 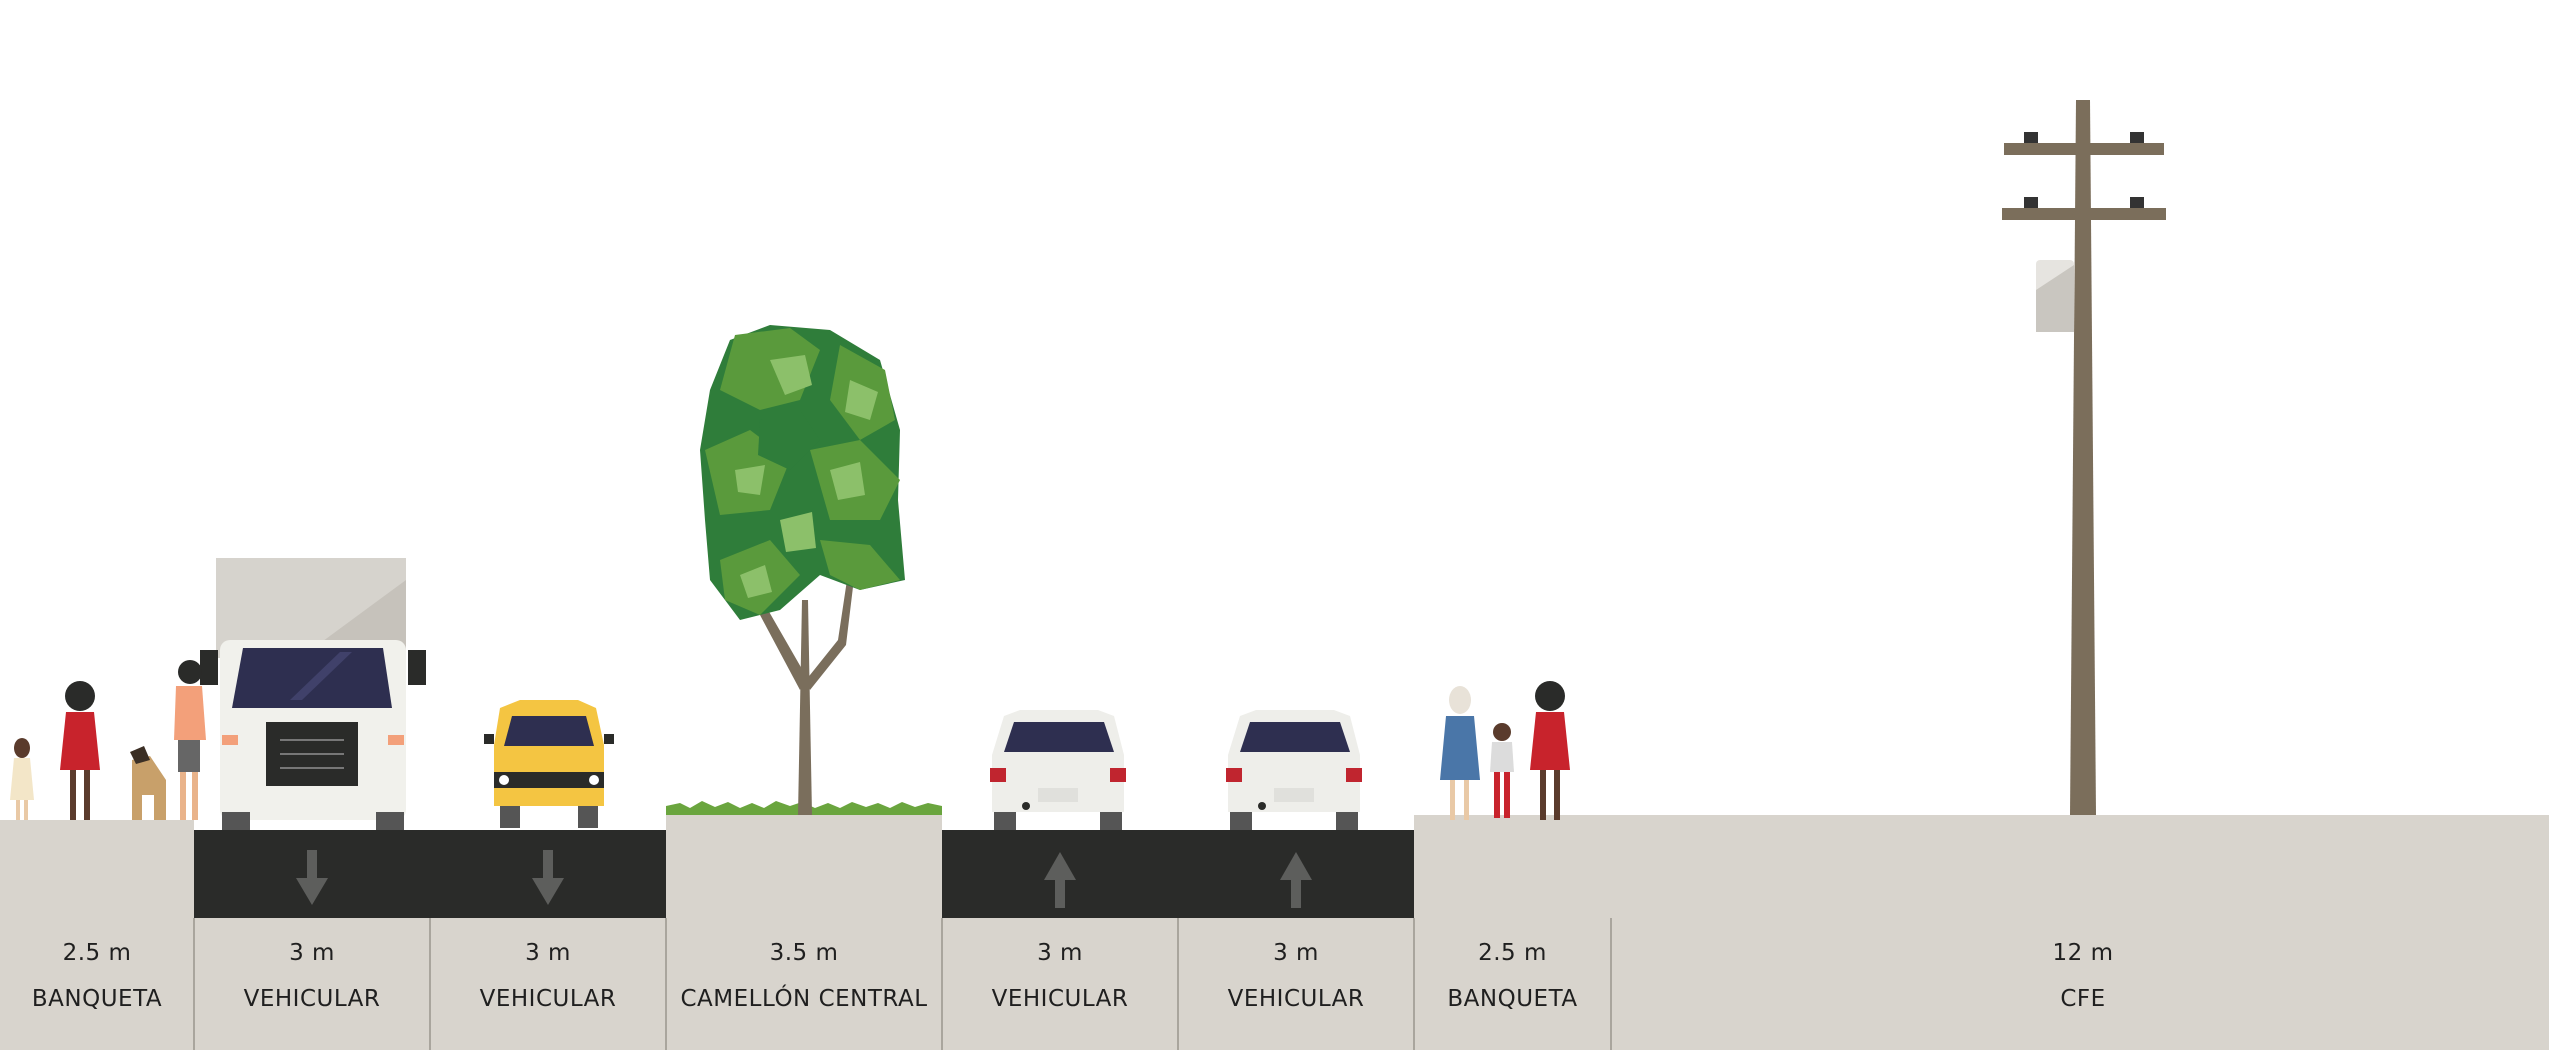 What do you see at coordinates (1981, 932) in the screenshot?
I see `sidewalk-right` at bounding box center [1981, 932].